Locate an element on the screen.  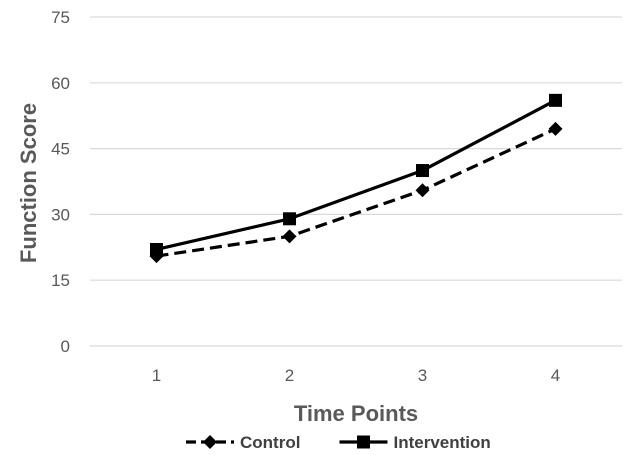
legend-label-intervention: Intervention is located at coordinates (442, 442).